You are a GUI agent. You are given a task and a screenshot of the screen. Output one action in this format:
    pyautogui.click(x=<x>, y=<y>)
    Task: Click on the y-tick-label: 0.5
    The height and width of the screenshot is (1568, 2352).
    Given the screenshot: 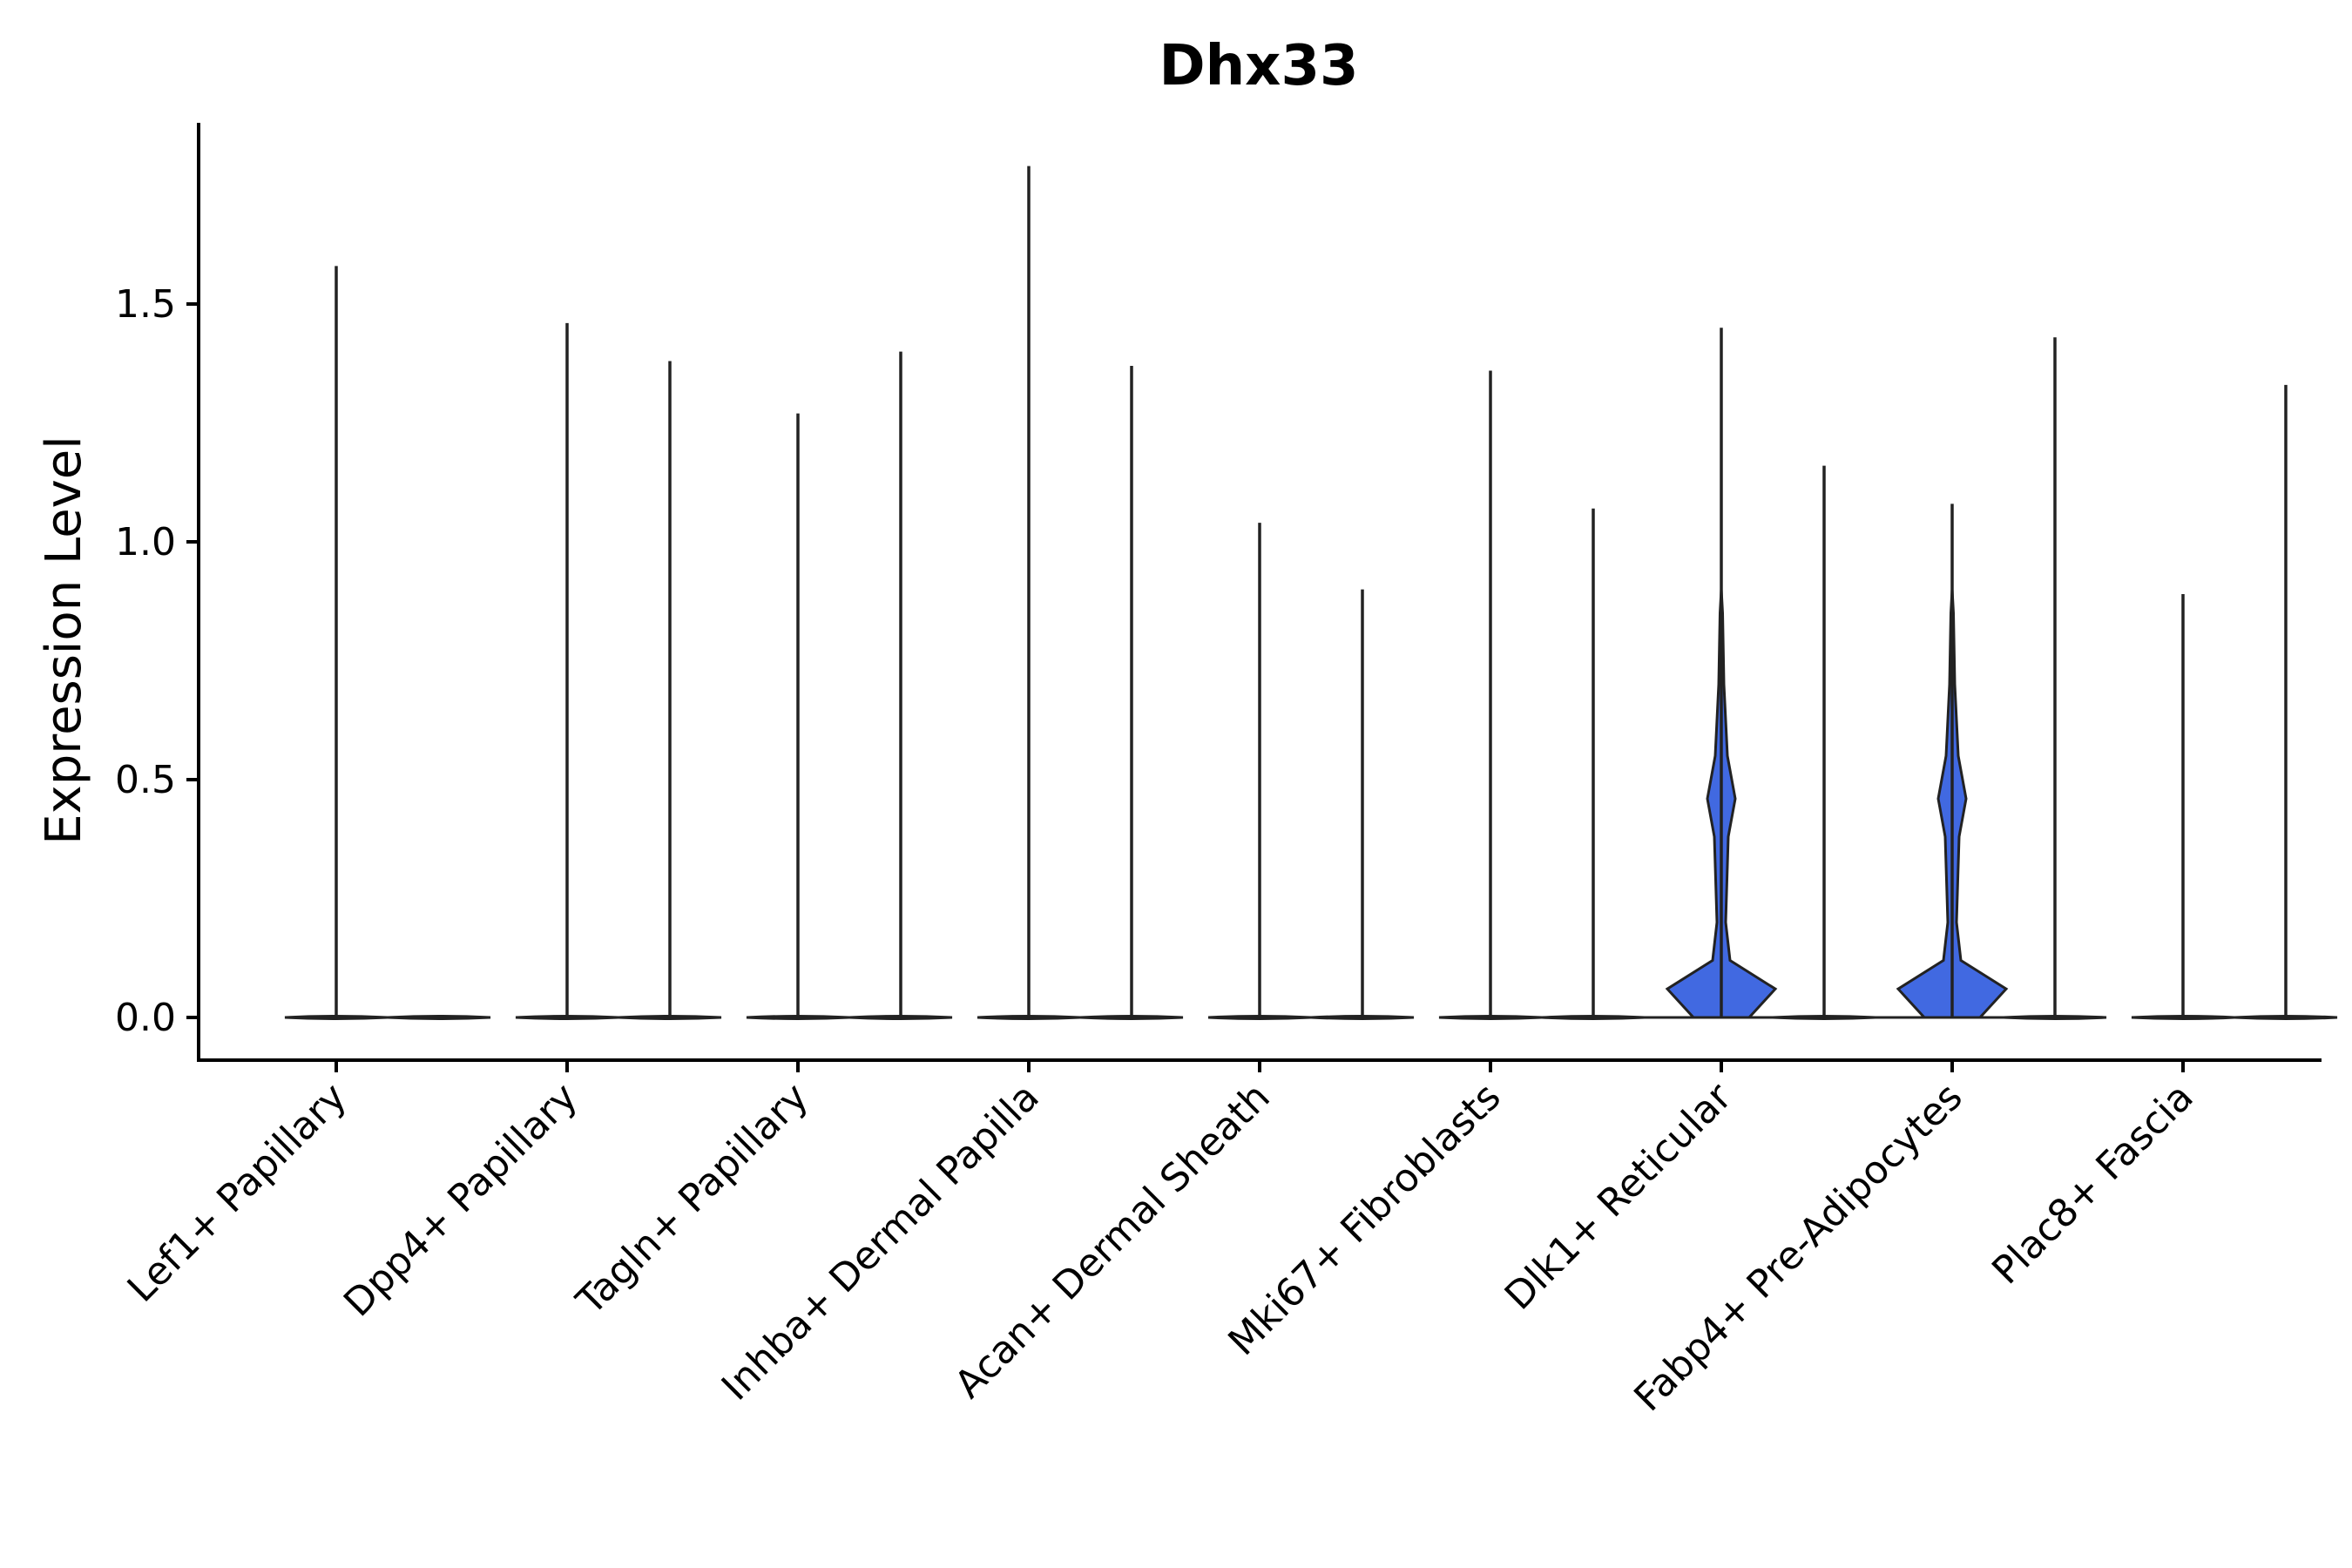 What is the action you would take?
    pyautogui.click(x=145, y=780)
    